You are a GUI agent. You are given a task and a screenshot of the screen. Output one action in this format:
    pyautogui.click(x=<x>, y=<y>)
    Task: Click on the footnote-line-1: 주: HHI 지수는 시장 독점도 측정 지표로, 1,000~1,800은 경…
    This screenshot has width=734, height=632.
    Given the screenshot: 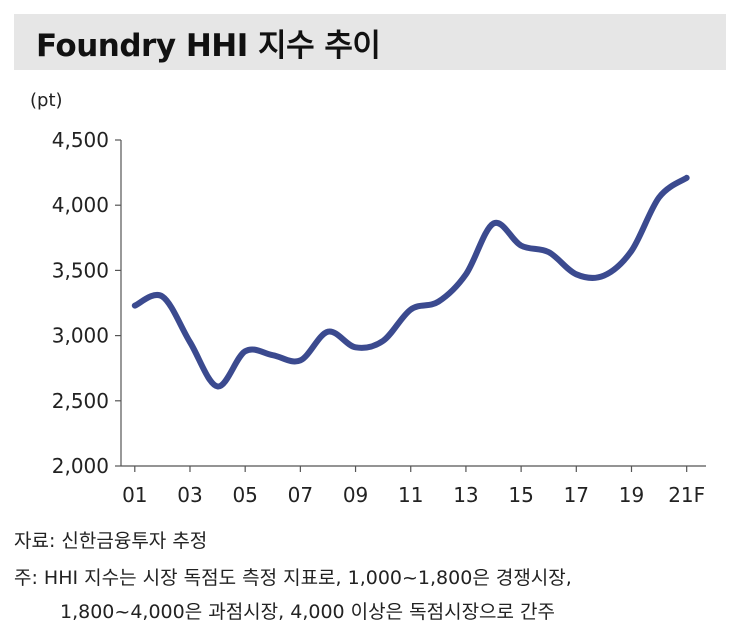 What is the action you would take?
    pyautogui.click(x=293, y=578)
    